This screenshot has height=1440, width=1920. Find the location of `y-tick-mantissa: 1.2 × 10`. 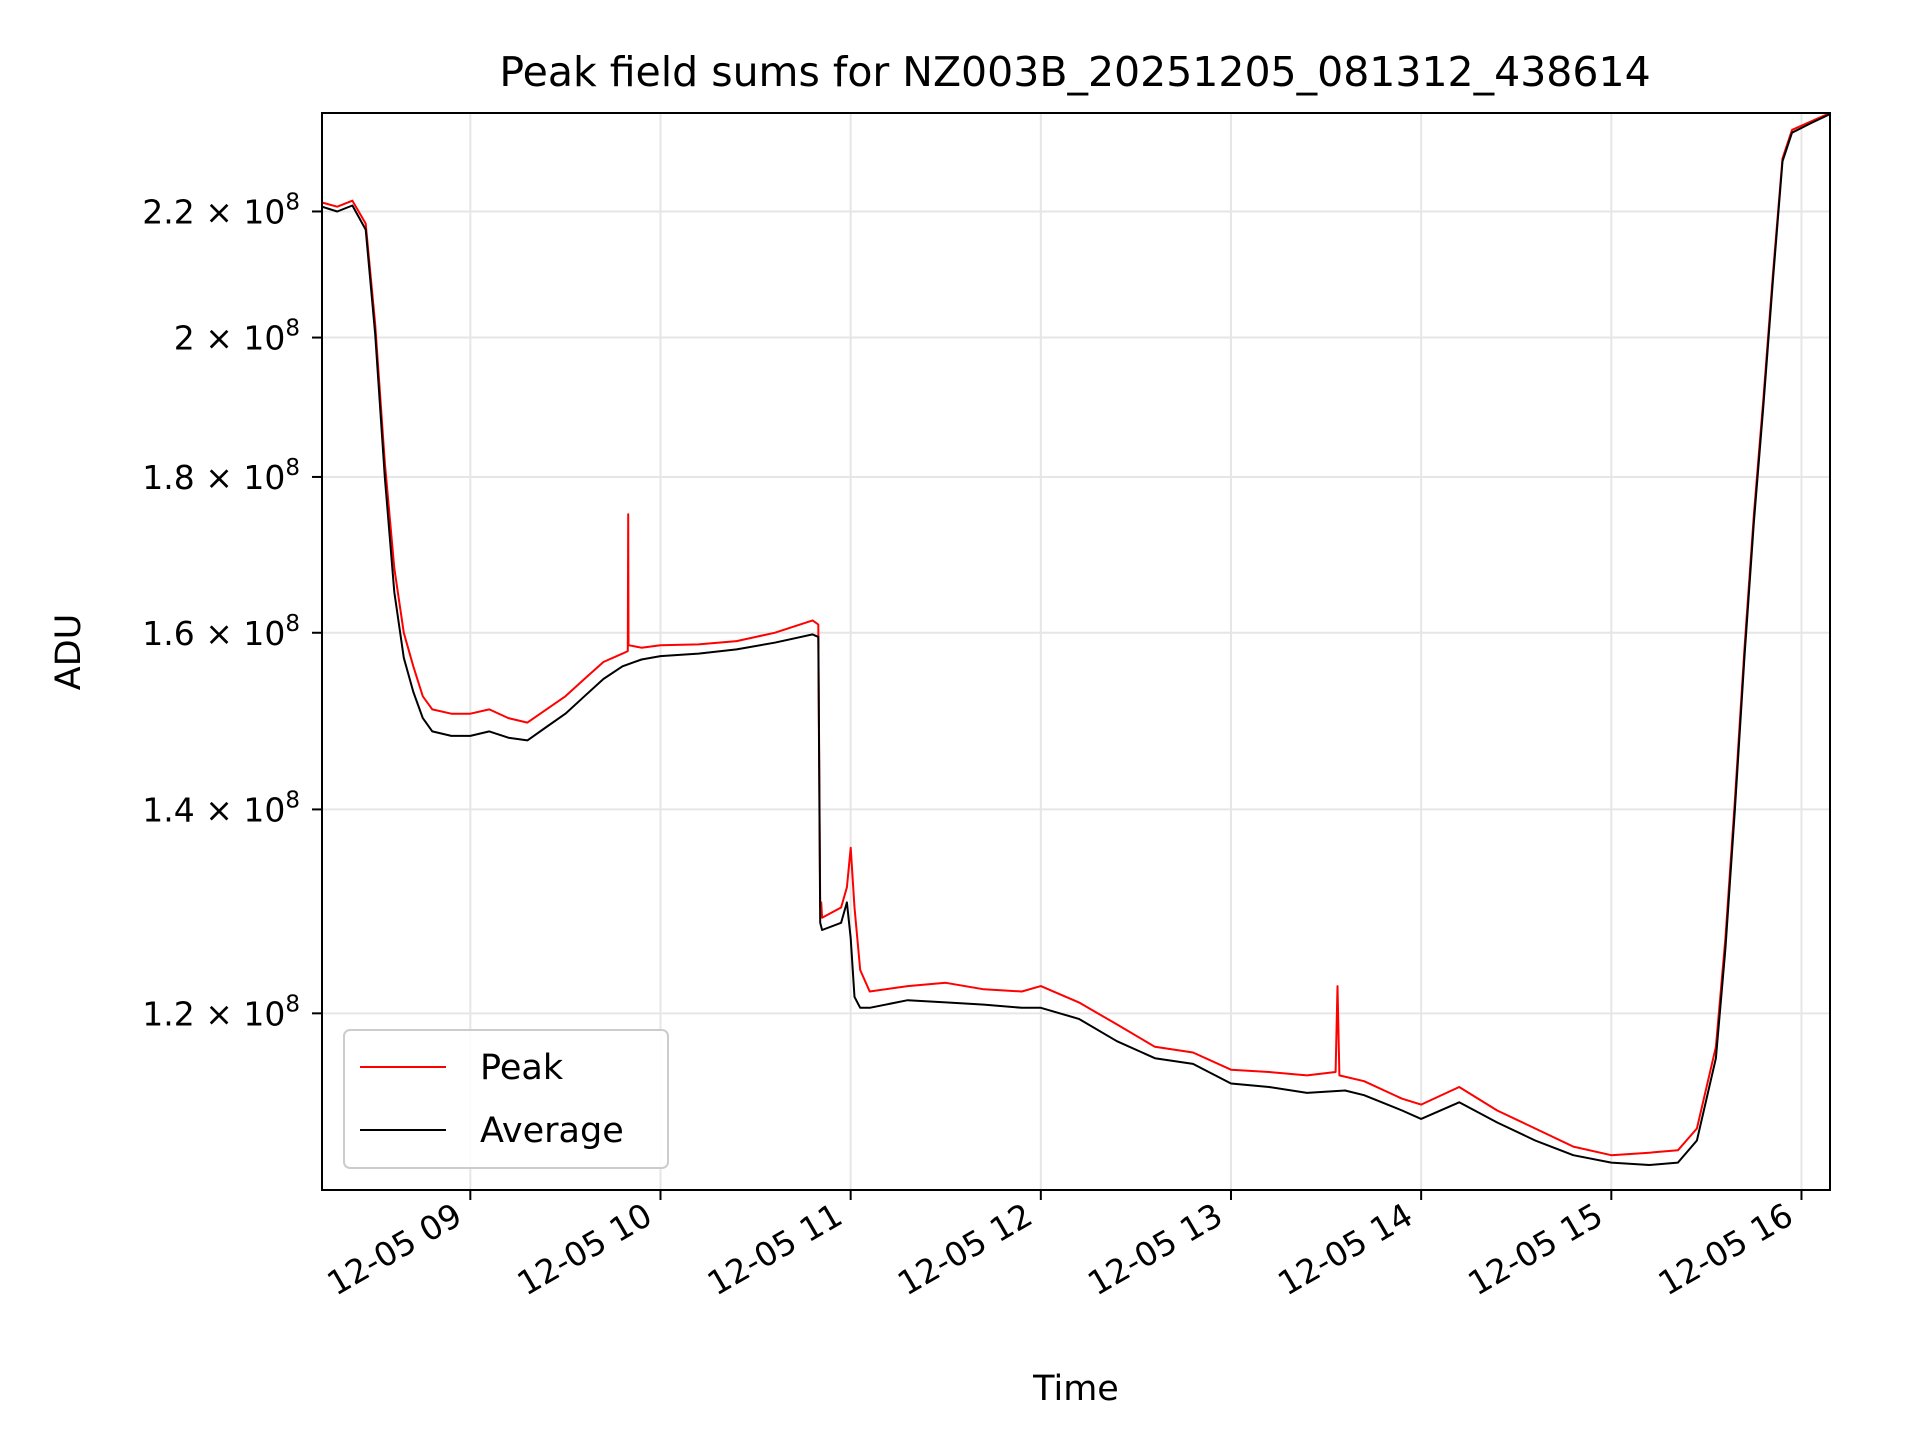

y-tick-mantissa: 1.2 × 10 is located at coordinates (213, 1013).